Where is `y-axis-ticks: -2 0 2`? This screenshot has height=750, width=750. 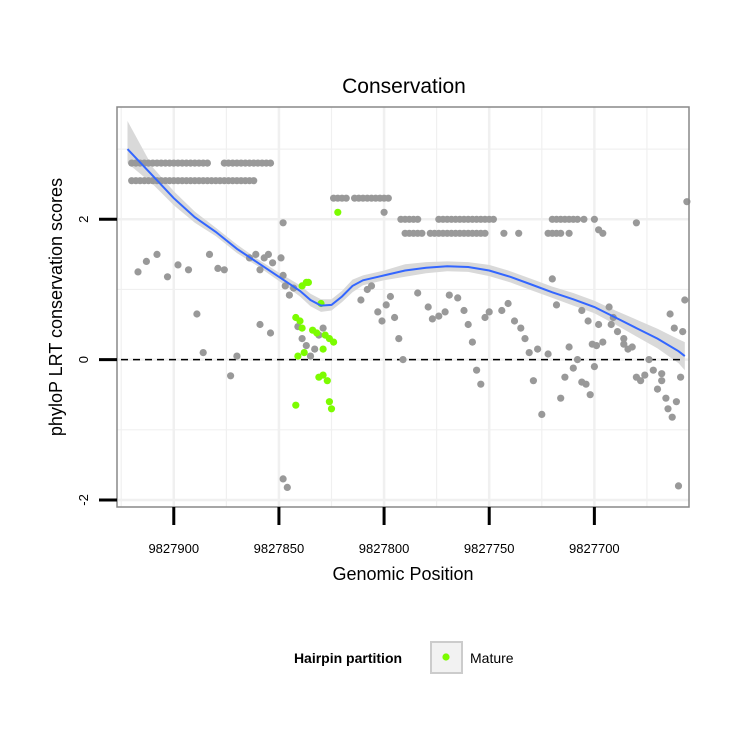 y-axis-ticks: -2 0 2 is located at coordinates (96, 361).